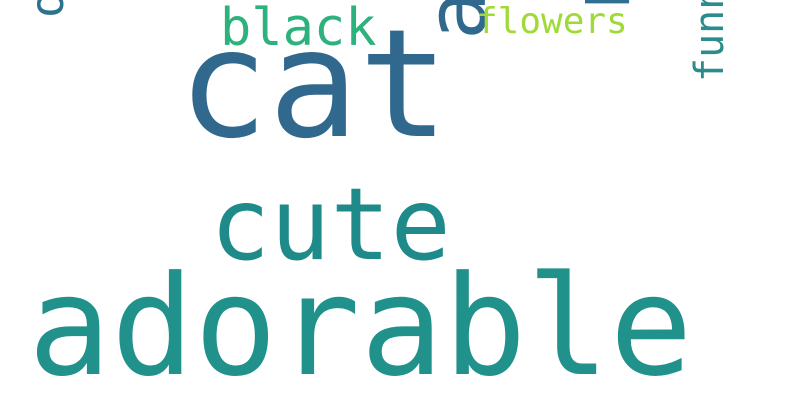 The image size is (800, 400). What do you see at coordinates (47, 9) in the screenshot?
I see `word-orange: orange` at bounding box center [47, 9].